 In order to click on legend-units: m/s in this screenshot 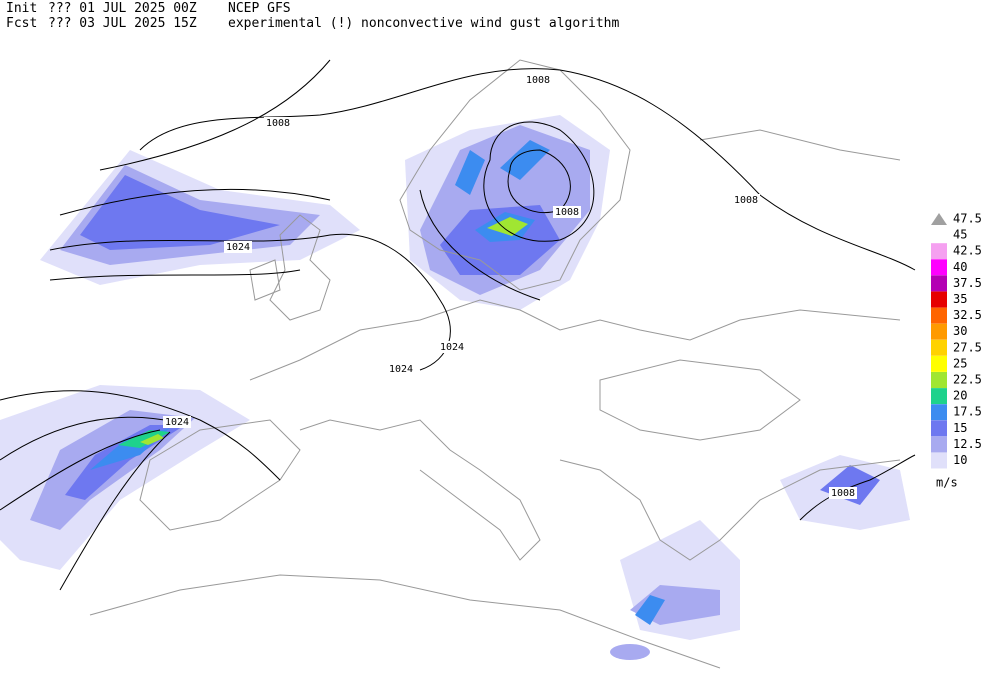, I will do `click(947, 483)`.